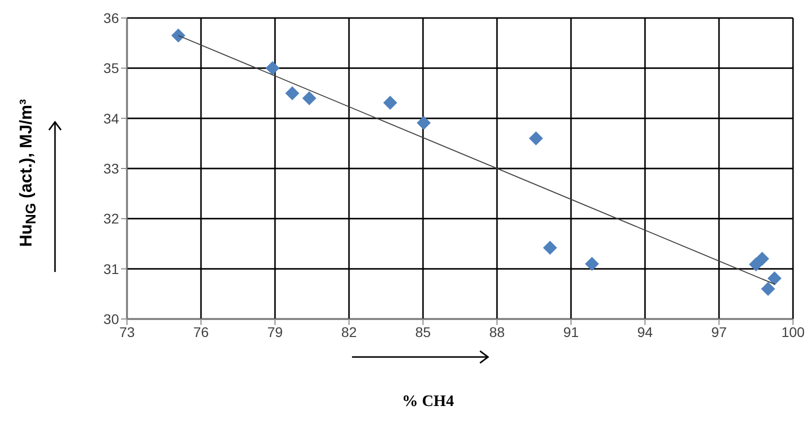 The height and width of the screenshot is (428, 812). Describe the element at coordinates (645, 332) in the screenshot. I see `x-tick-label: 94` at that location.